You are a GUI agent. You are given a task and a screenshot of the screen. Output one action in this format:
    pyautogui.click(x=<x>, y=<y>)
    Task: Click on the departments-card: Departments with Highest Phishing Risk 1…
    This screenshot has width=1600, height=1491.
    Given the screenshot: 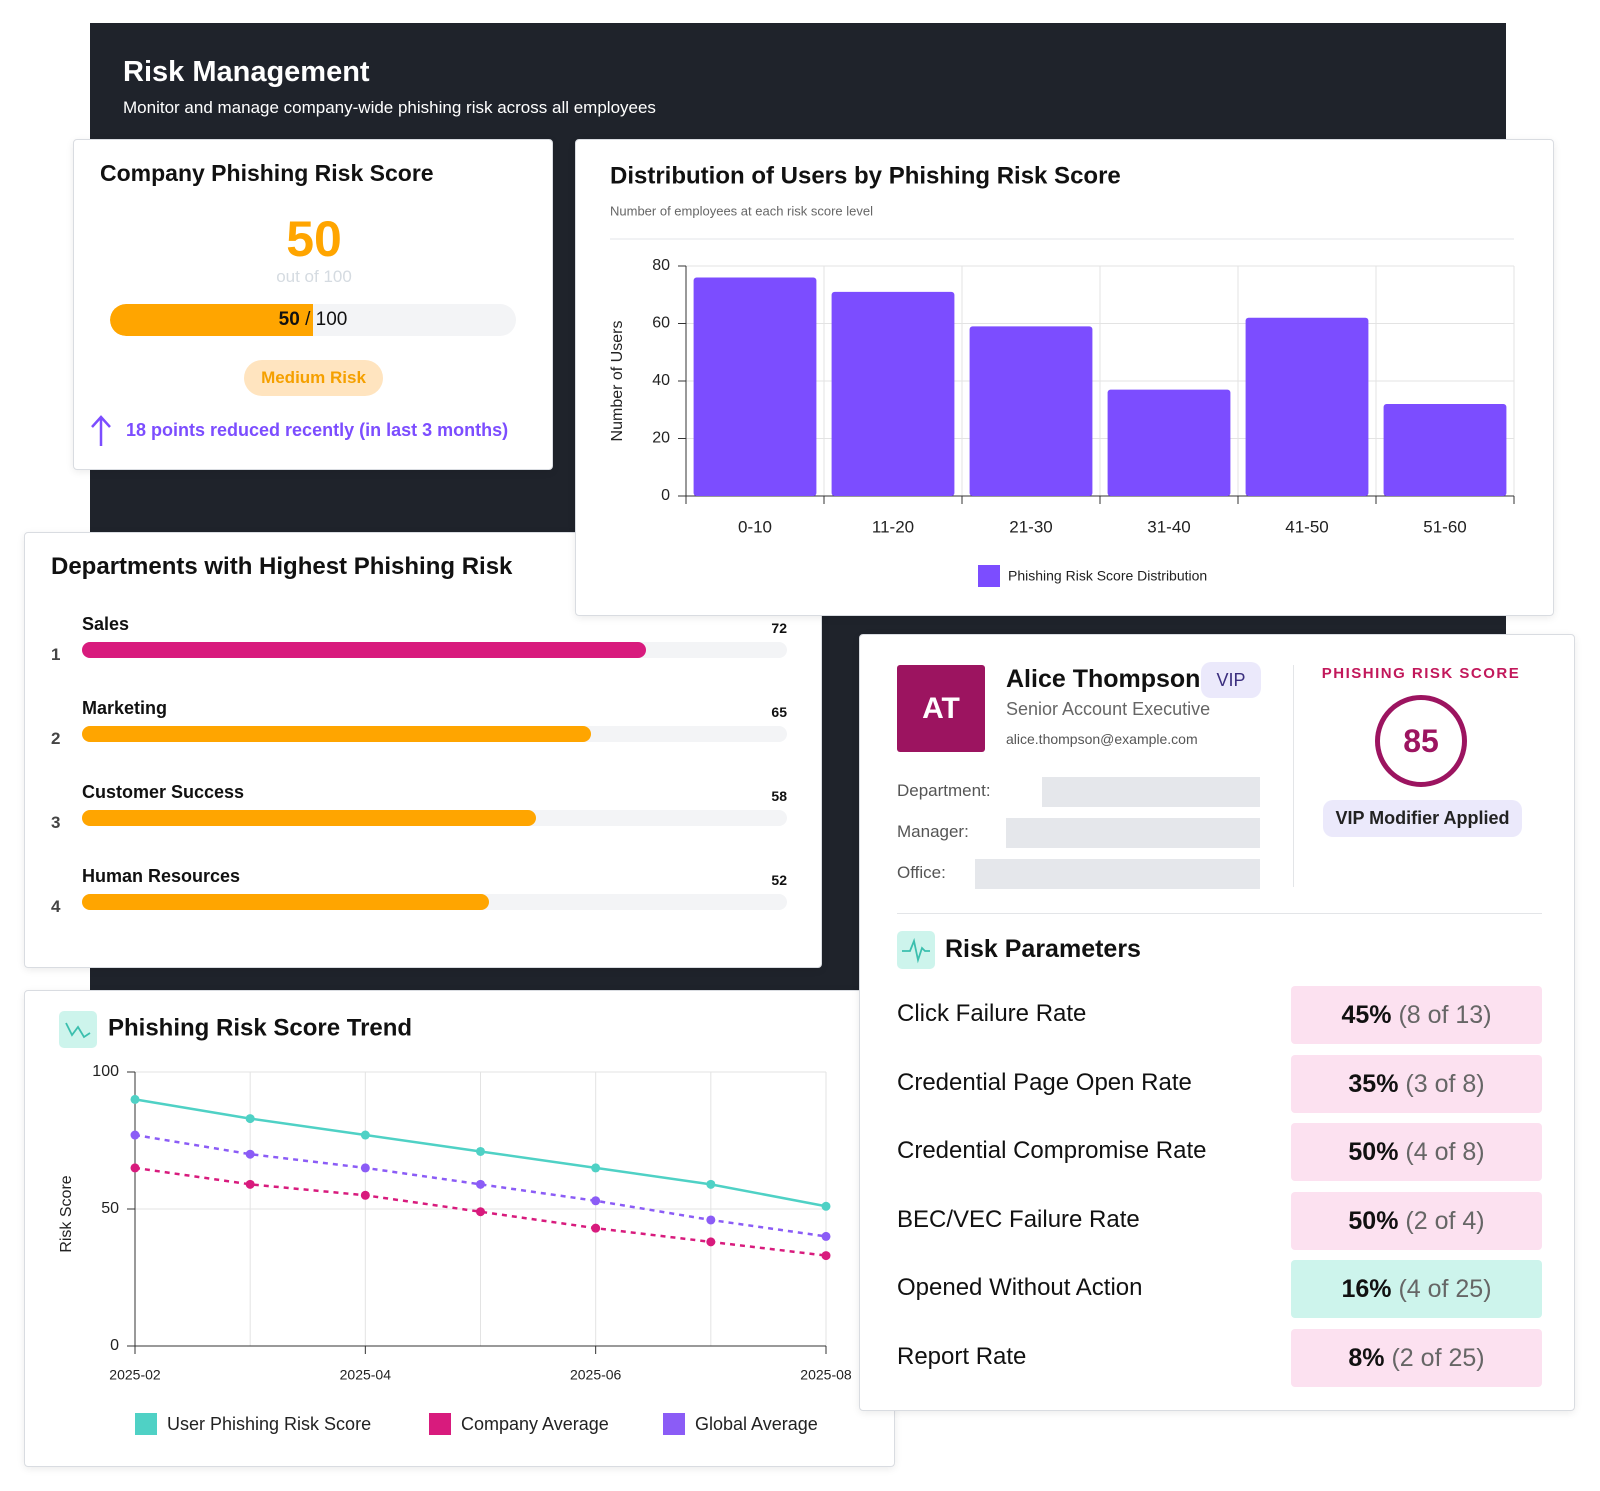 What is the action you would take?
    pyautogui.click(x=423, y=750)
    